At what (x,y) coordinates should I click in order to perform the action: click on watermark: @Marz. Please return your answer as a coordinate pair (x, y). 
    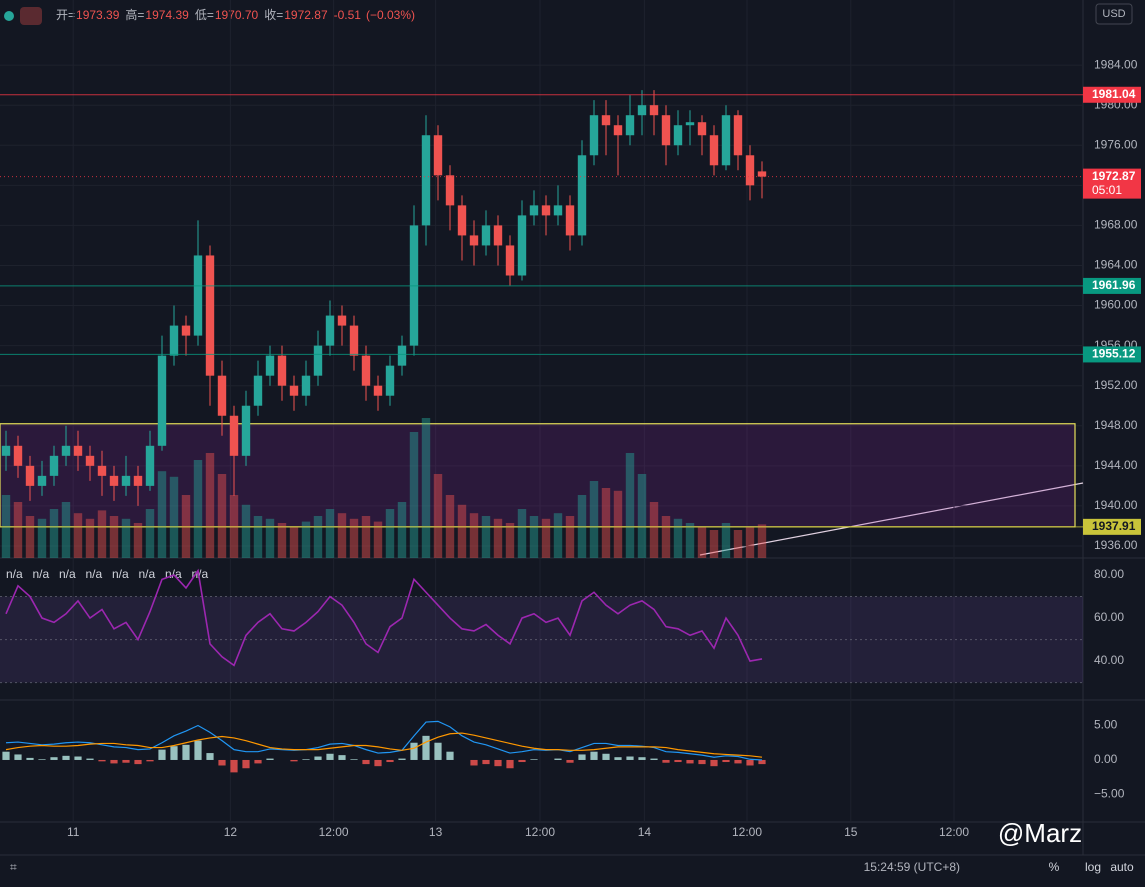
    Looking at the image, I should click on (1040, 833).